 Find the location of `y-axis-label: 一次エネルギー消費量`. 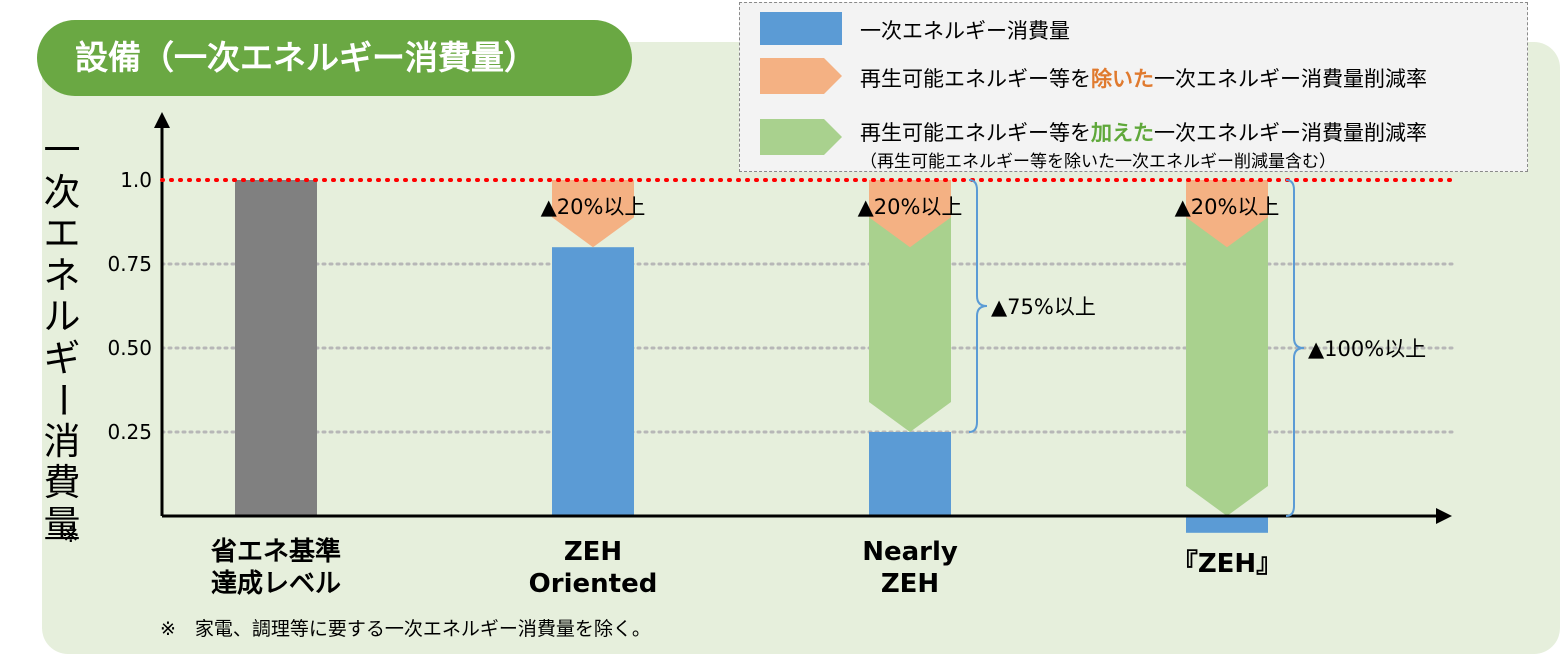

y-axis-label: 一次エネルギー消費量 is located at coordinates (62, 337).